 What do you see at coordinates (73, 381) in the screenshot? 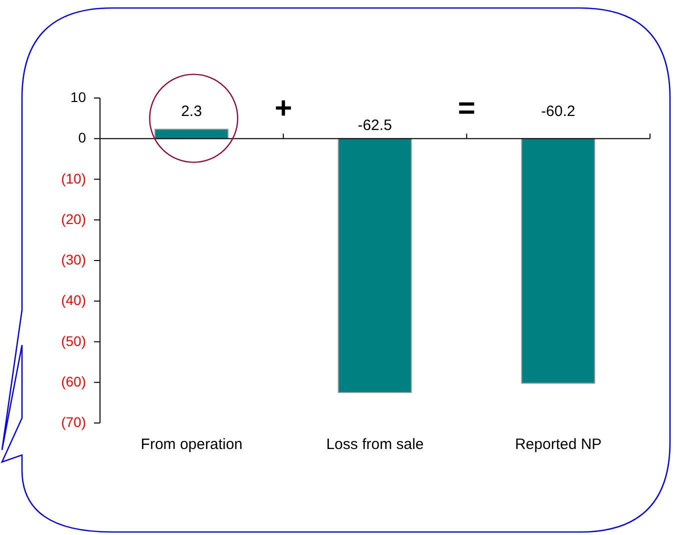
I see `y-tick-label: (60)` at bounding box center [73, 381].